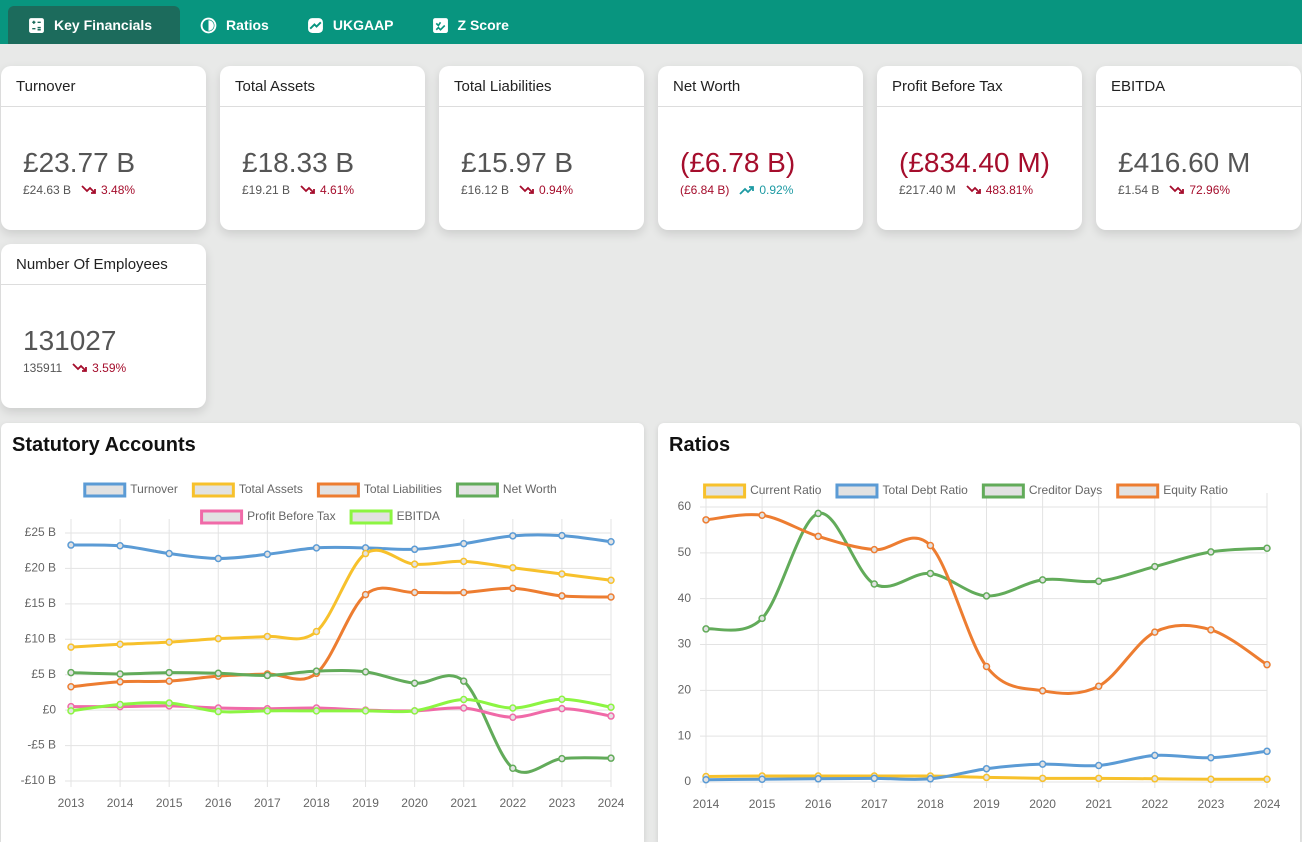  What do you see at coordinates (685, 735) in the screenshot?
I see `y-tick-label: 10` at bounding box center [685, 735].